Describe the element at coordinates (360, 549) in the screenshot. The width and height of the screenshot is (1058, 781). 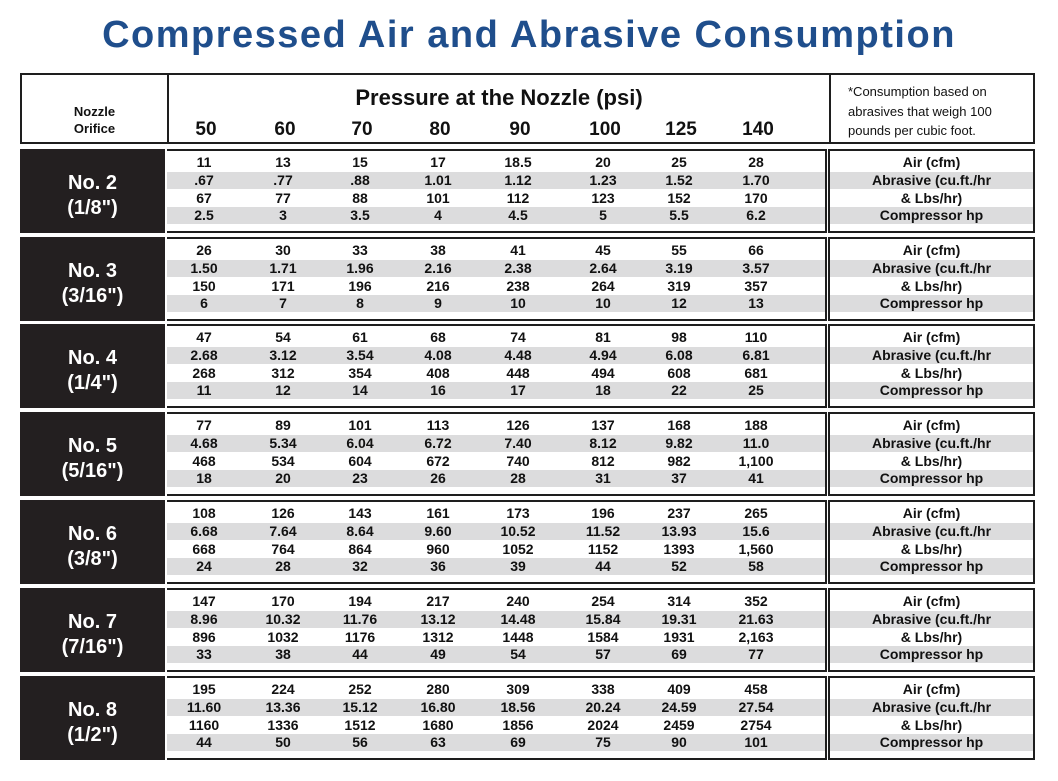
I see `table-cell: 864` at that location.